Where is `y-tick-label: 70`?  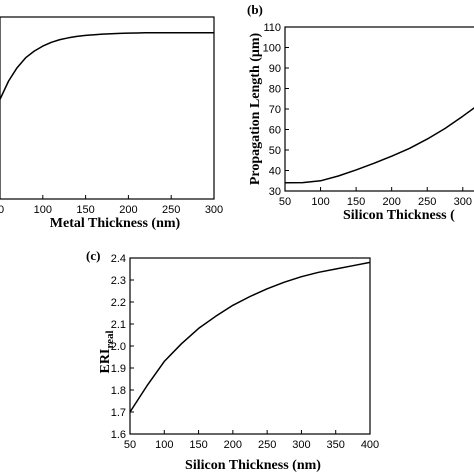
y-tick-label: 70 is located at coordinates (275, 110).